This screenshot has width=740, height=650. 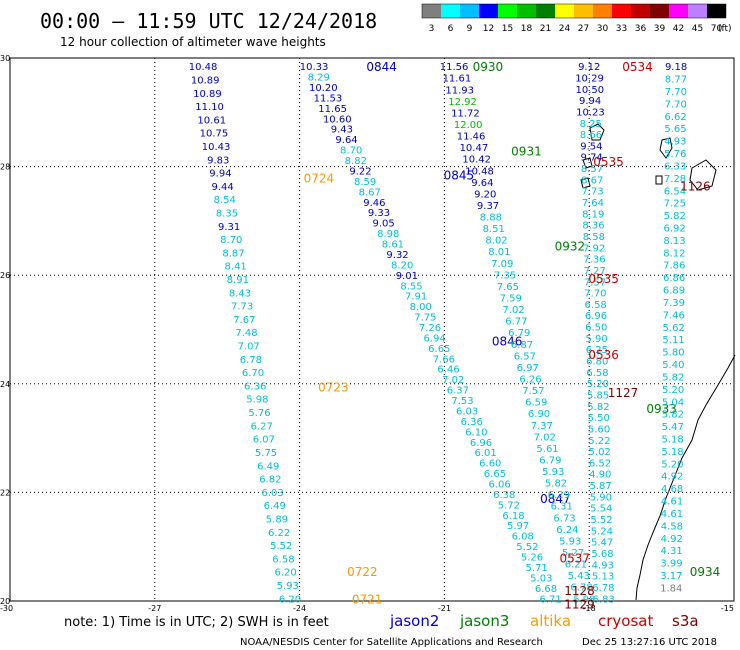 What do you see at coordinates (337, 119) in the screenshot?
I see `wave-height-value: 10.60` at bounding box center [337, 119].